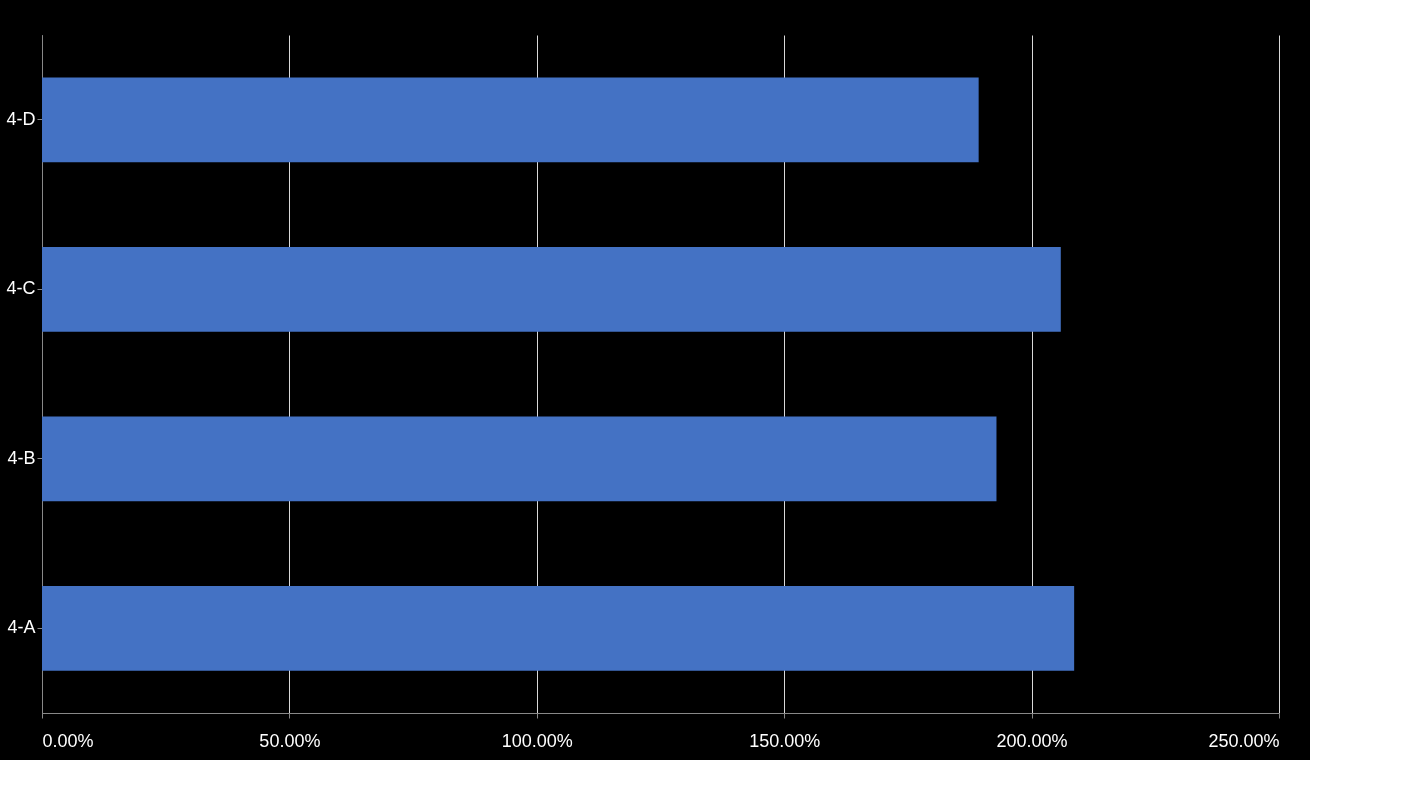 This screenshot has width=1422, height=798. Describe the element at coordinates (21, 118) in the screenshot. I see `y-tick-label: 4-D` at that location.